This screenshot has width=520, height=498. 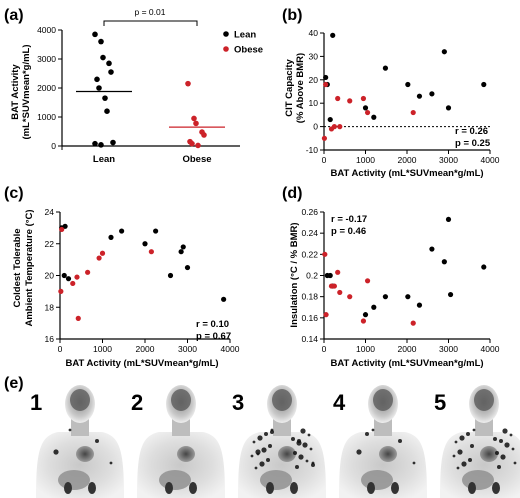 What do you see at coordinates (477, 441) in the screenshot?
I see `scan-image: 5` at bounding box center [477, 441].